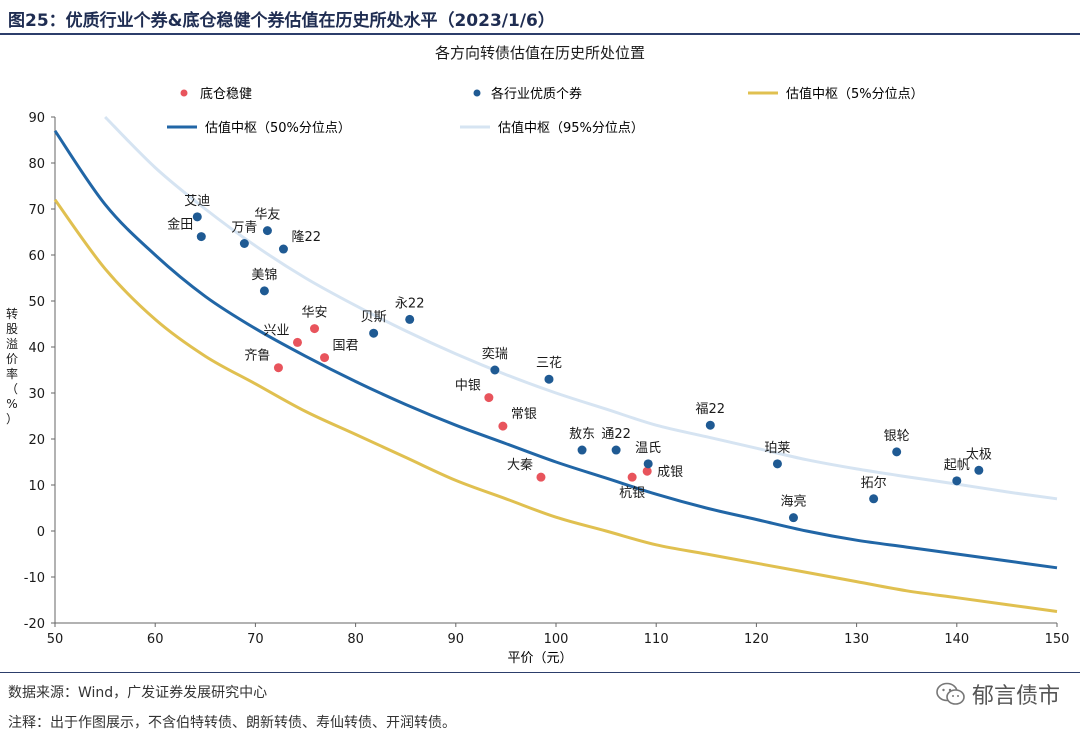 The height and width of the screenshot is (740, 1080). Describe the element at coordinates (306, 237) in the screenshot. I see `point-label: 隆22` at that location.